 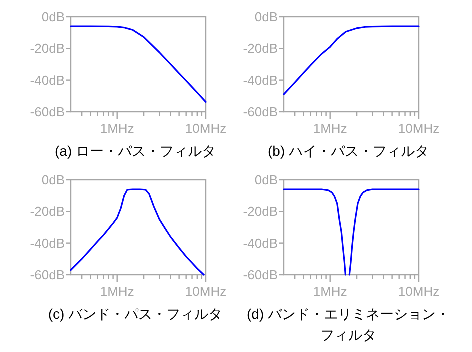 What do you see at coordinates (348, 151) in the screenshot?
I see `text: (b) ハイ・パス・フィルタ` at bounding box center [348, 151].